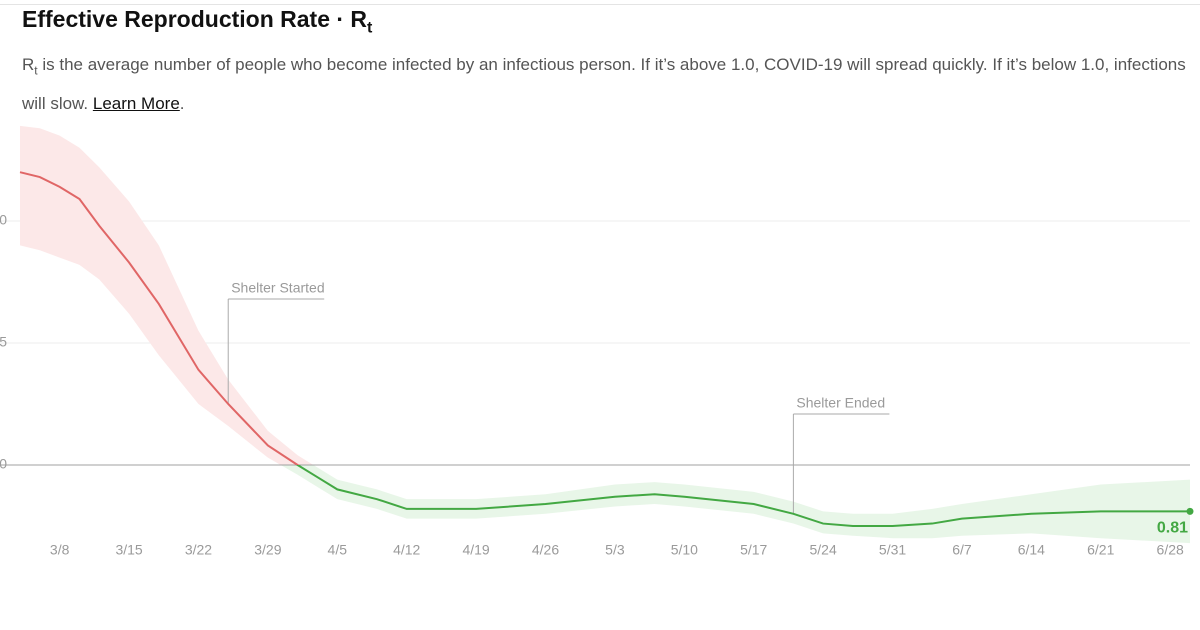 The height and width of the screenshot is (630, 1200). What do you see at coordinates (3, 464) in the screenshot?
I see `y-tick-label: 1.0` at bounding box center [3, 464].